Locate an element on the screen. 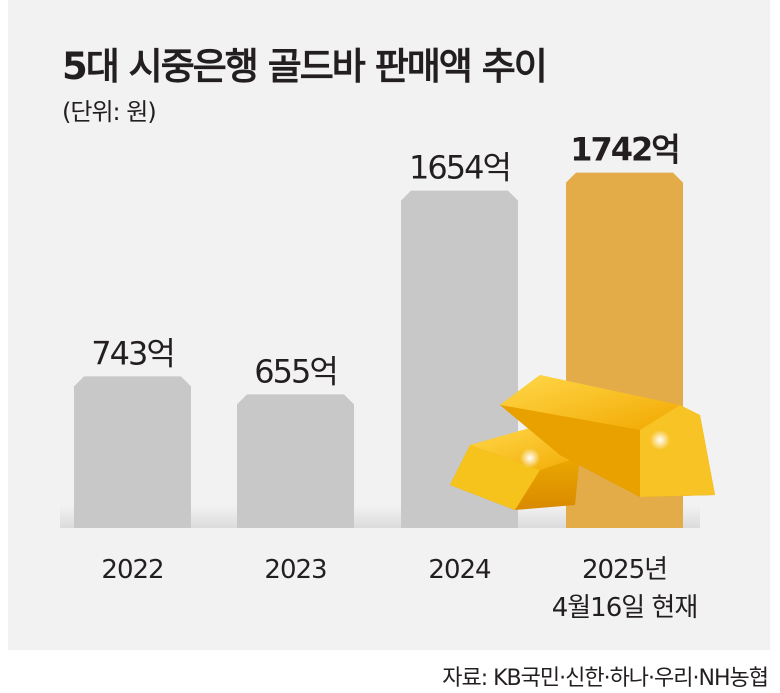 Image resolution: width=780 pixels, height=693 pixels. x-tick-label: 2024 is located at coordinates (459, 570).